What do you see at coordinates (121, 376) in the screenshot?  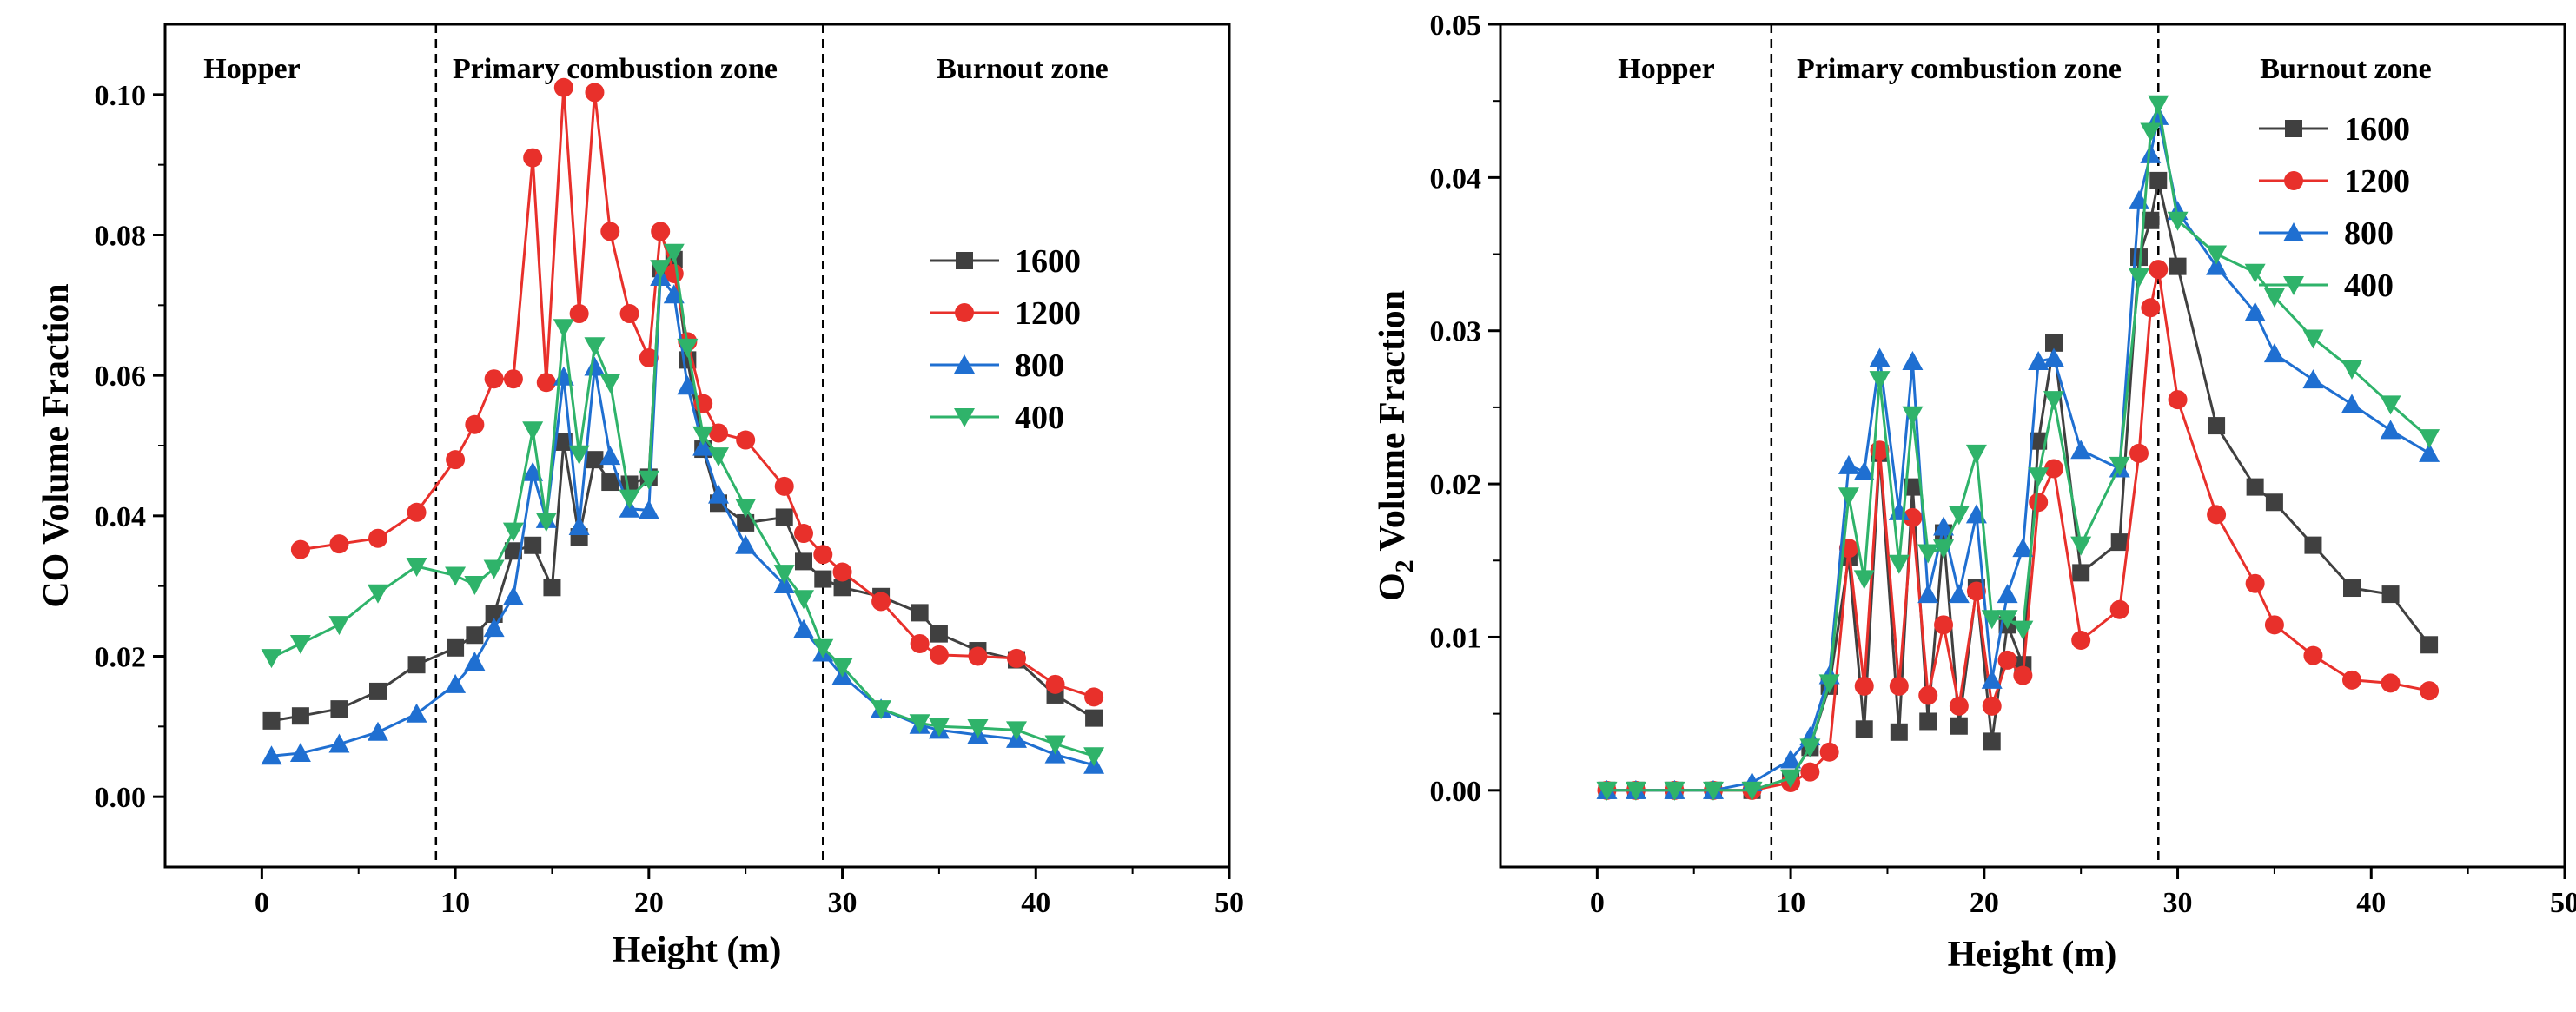 I see `y-tick-label: 0.06` at bounding box center [121, 376].